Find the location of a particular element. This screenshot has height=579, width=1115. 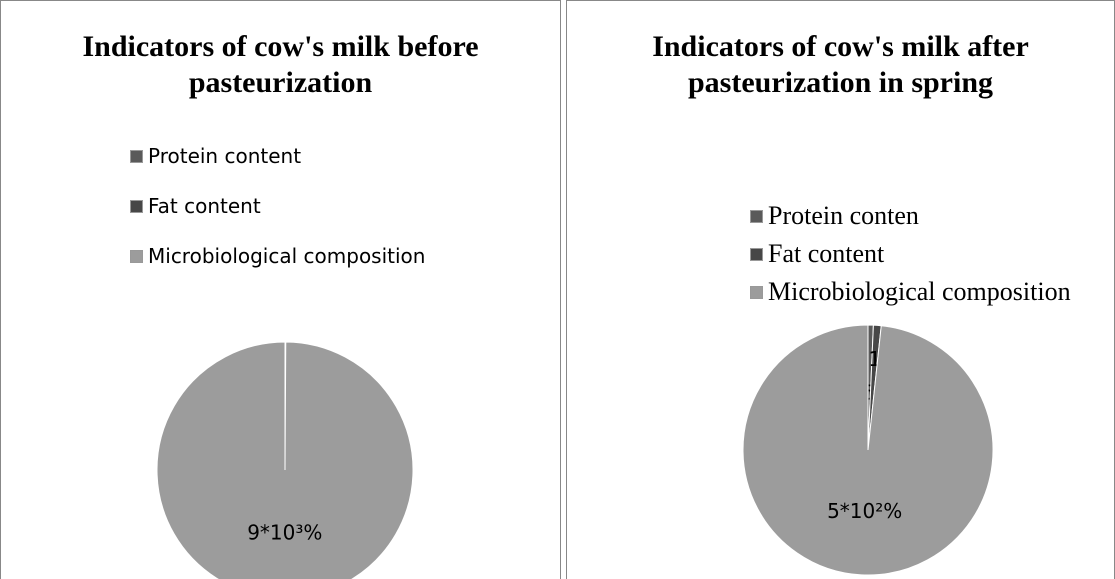

legend-item: Protein conten is located at coordinates (910, 216).